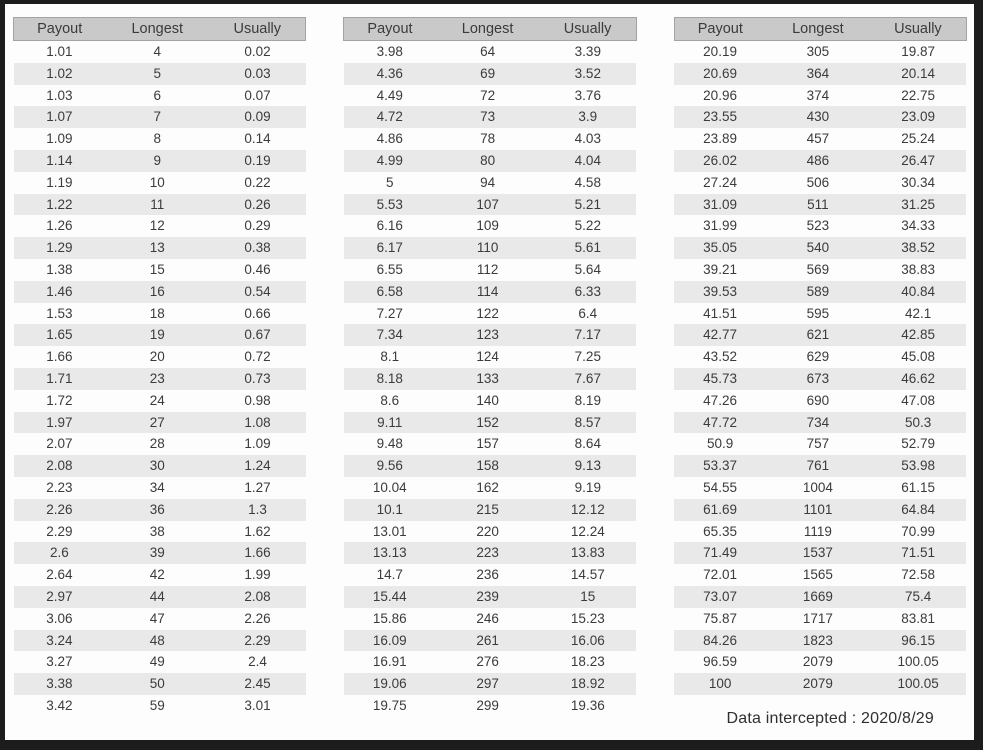 The image size is (983, 750). Describe the element at coordinates (159, 248) in the screenshot. I see `table-row: 1.29 13 0.38` at that location.